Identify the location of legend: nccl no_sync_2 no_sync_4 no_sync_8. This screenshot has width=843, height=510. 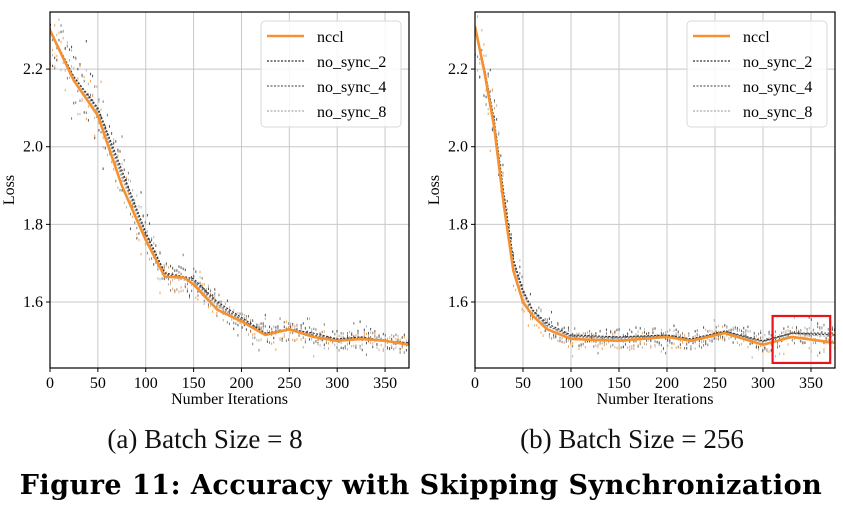
(331, 74).